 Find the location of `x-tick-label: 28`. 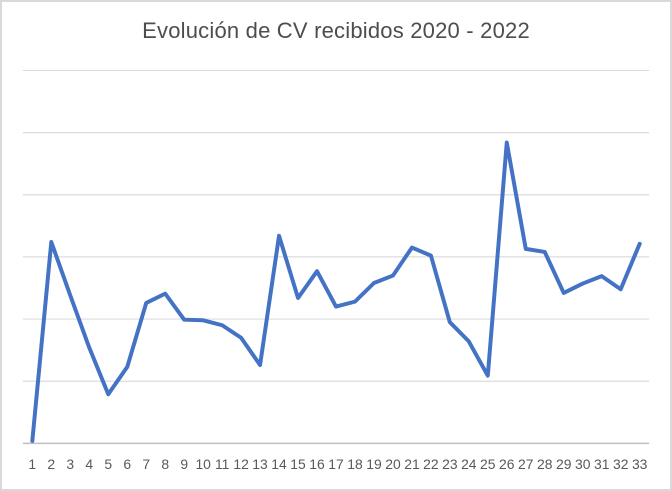

x-tick-label: 28 is located at coordinates (545, 464).